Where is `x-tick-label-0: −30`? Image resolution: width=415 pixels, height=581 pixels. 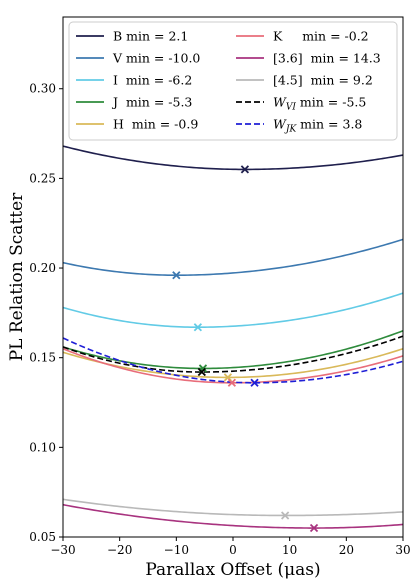 x-tick-label-0: −30 is located at coordinates (62, 550).